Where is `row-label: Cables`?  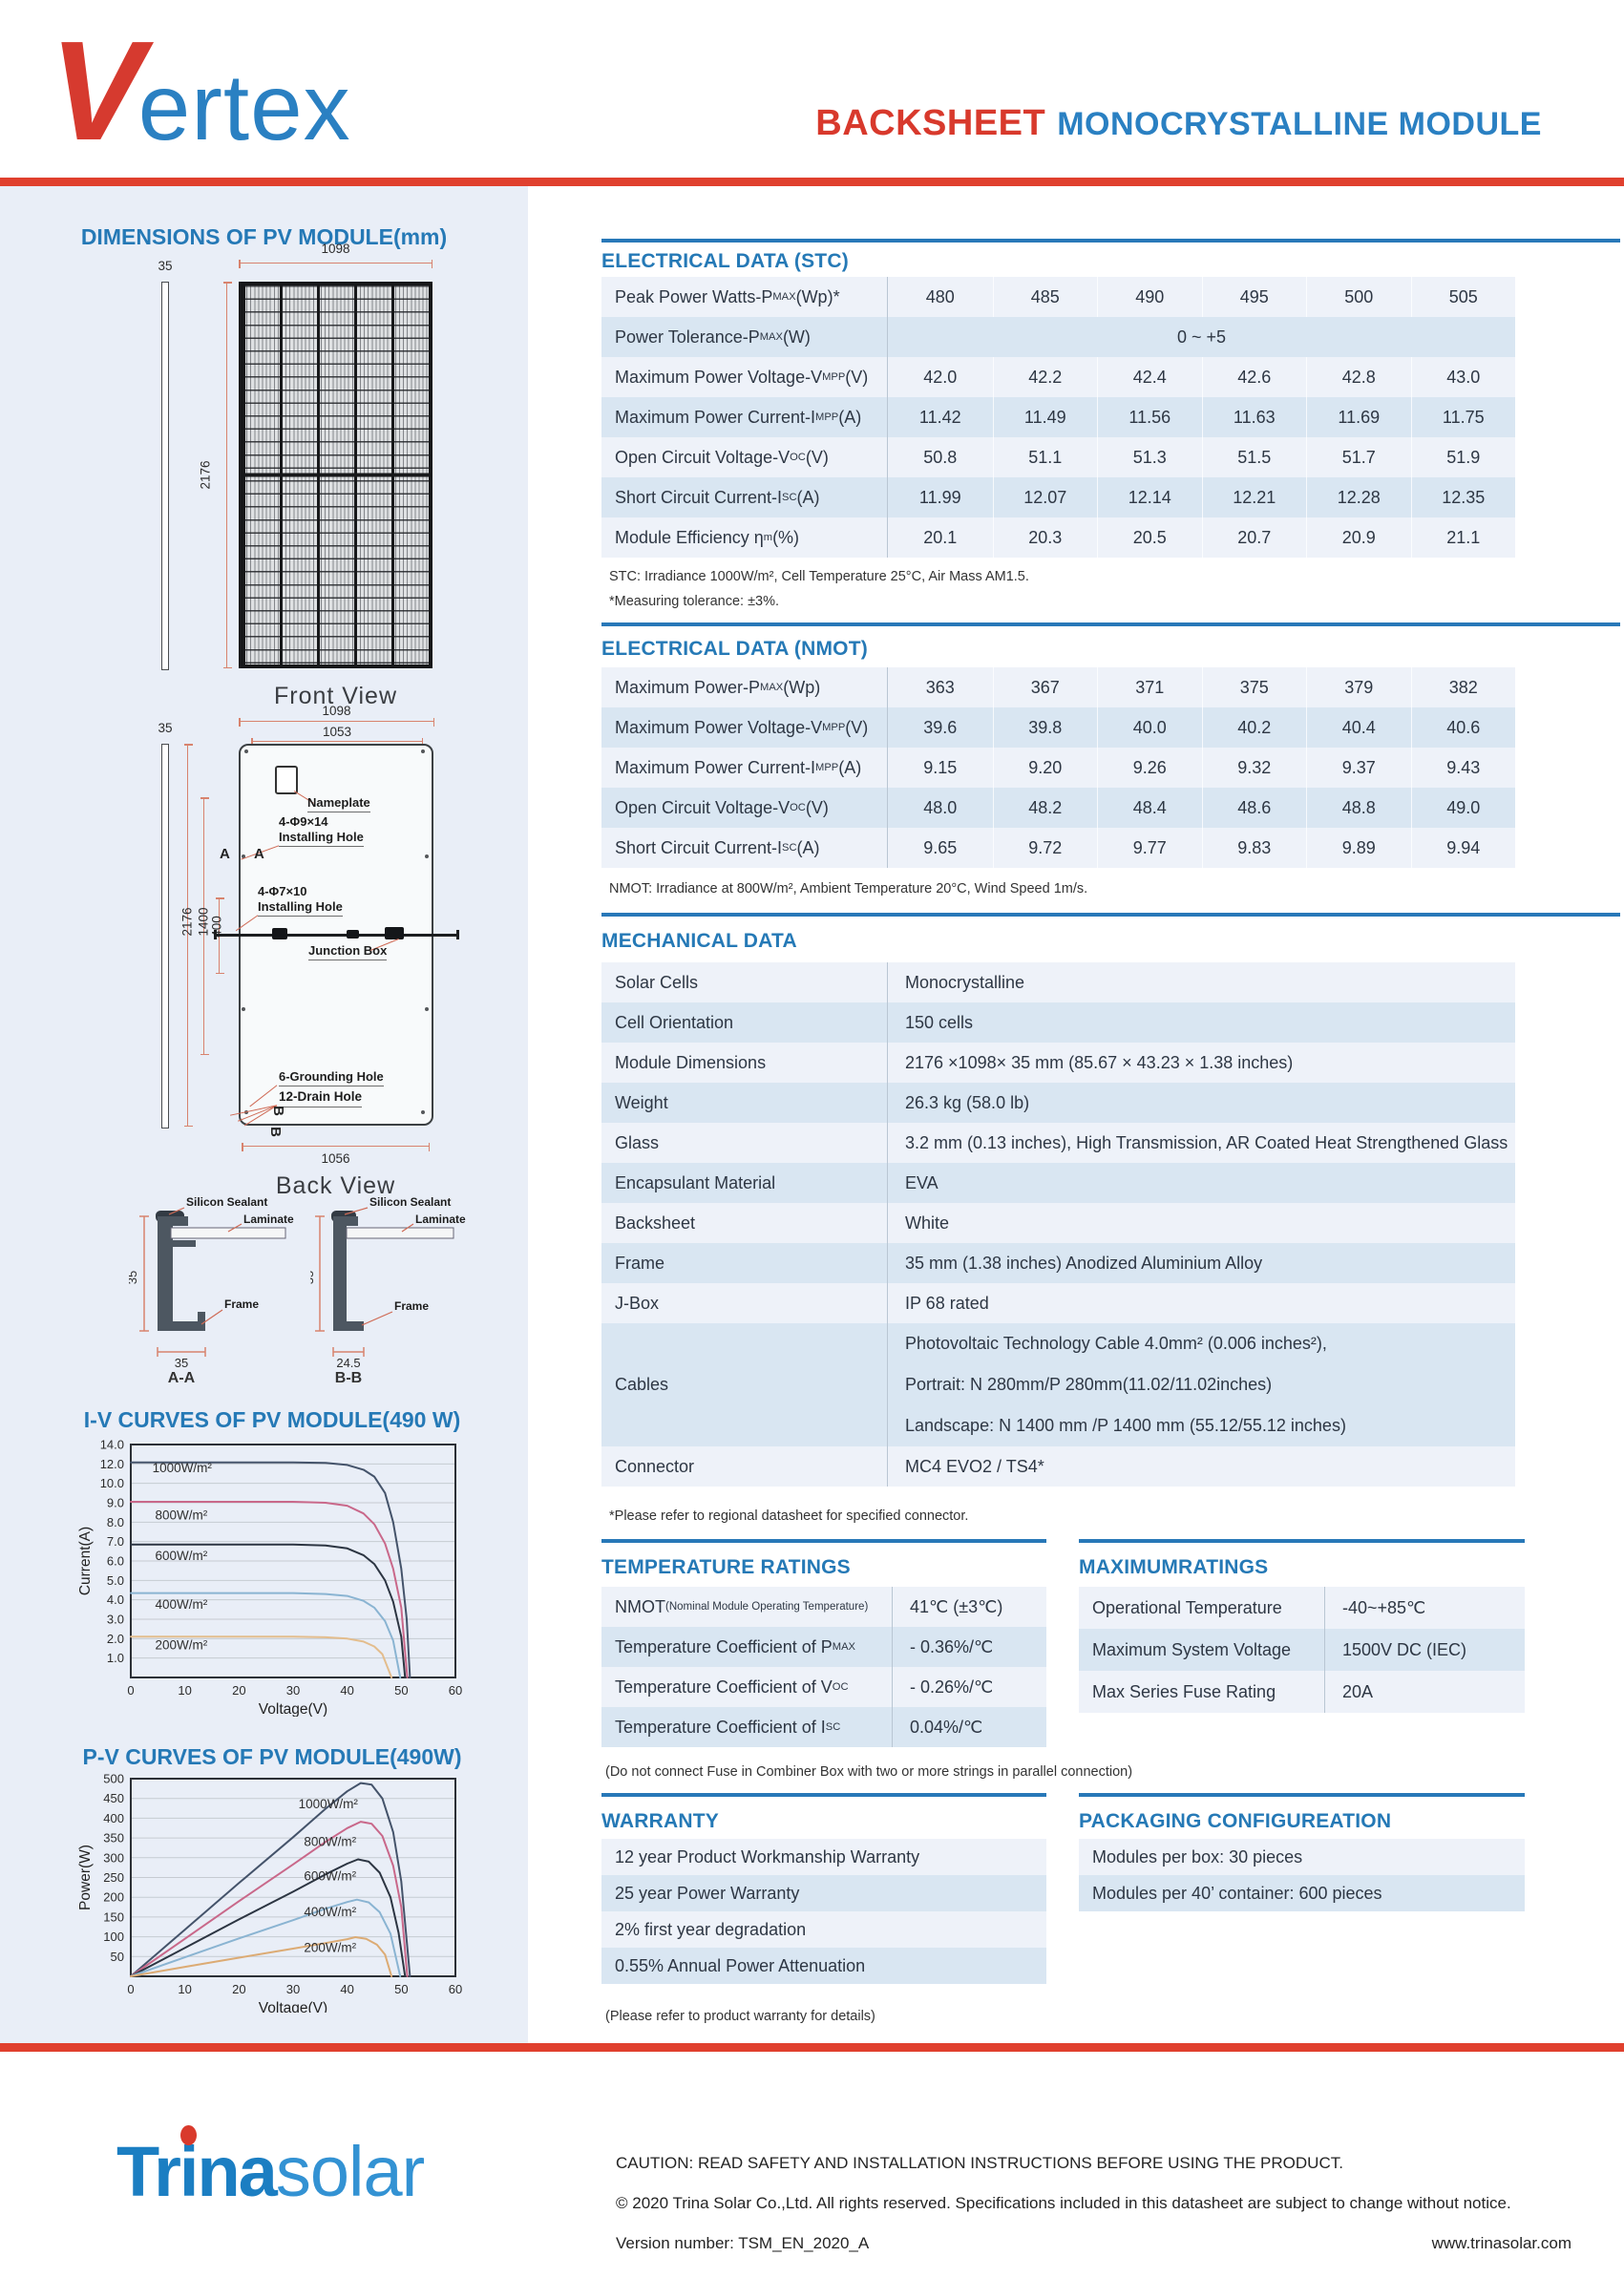 row-label: Cables is located at coordinates (744, 1384).